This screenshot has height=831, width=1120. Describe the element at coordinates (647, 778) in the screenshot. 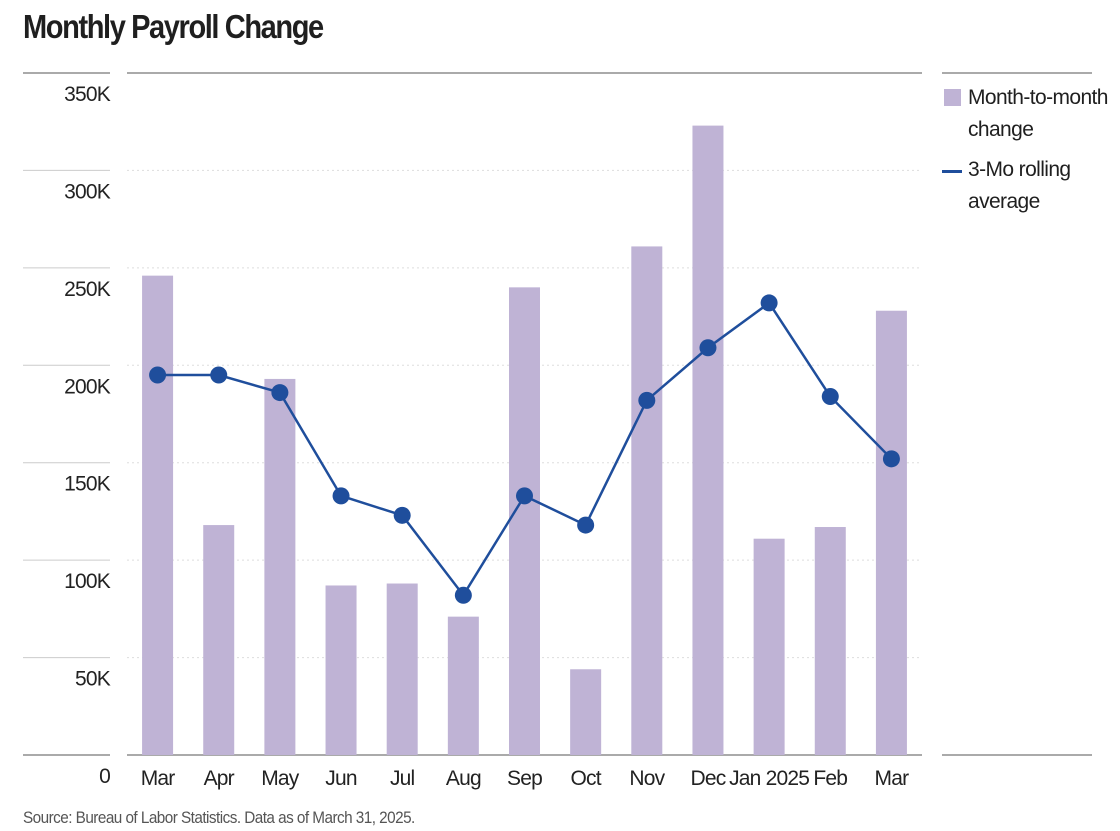

I see `x-tick-label: Nov` at that location.